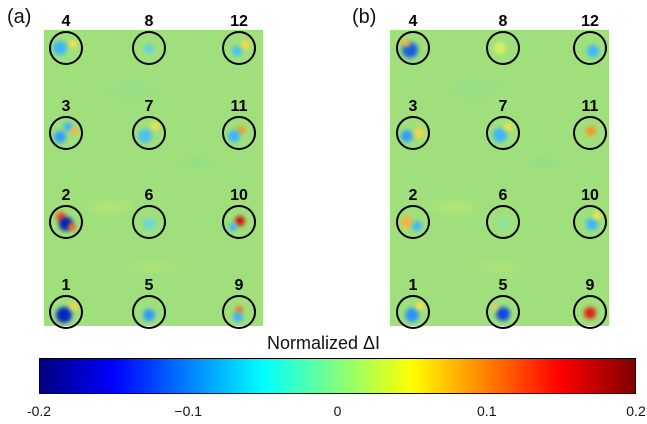 Image resolution: width=647 pixels, height=424 pixels. Describe the element at coordinates (337, 376) in the screenshot. I see `colorbar` at that location.